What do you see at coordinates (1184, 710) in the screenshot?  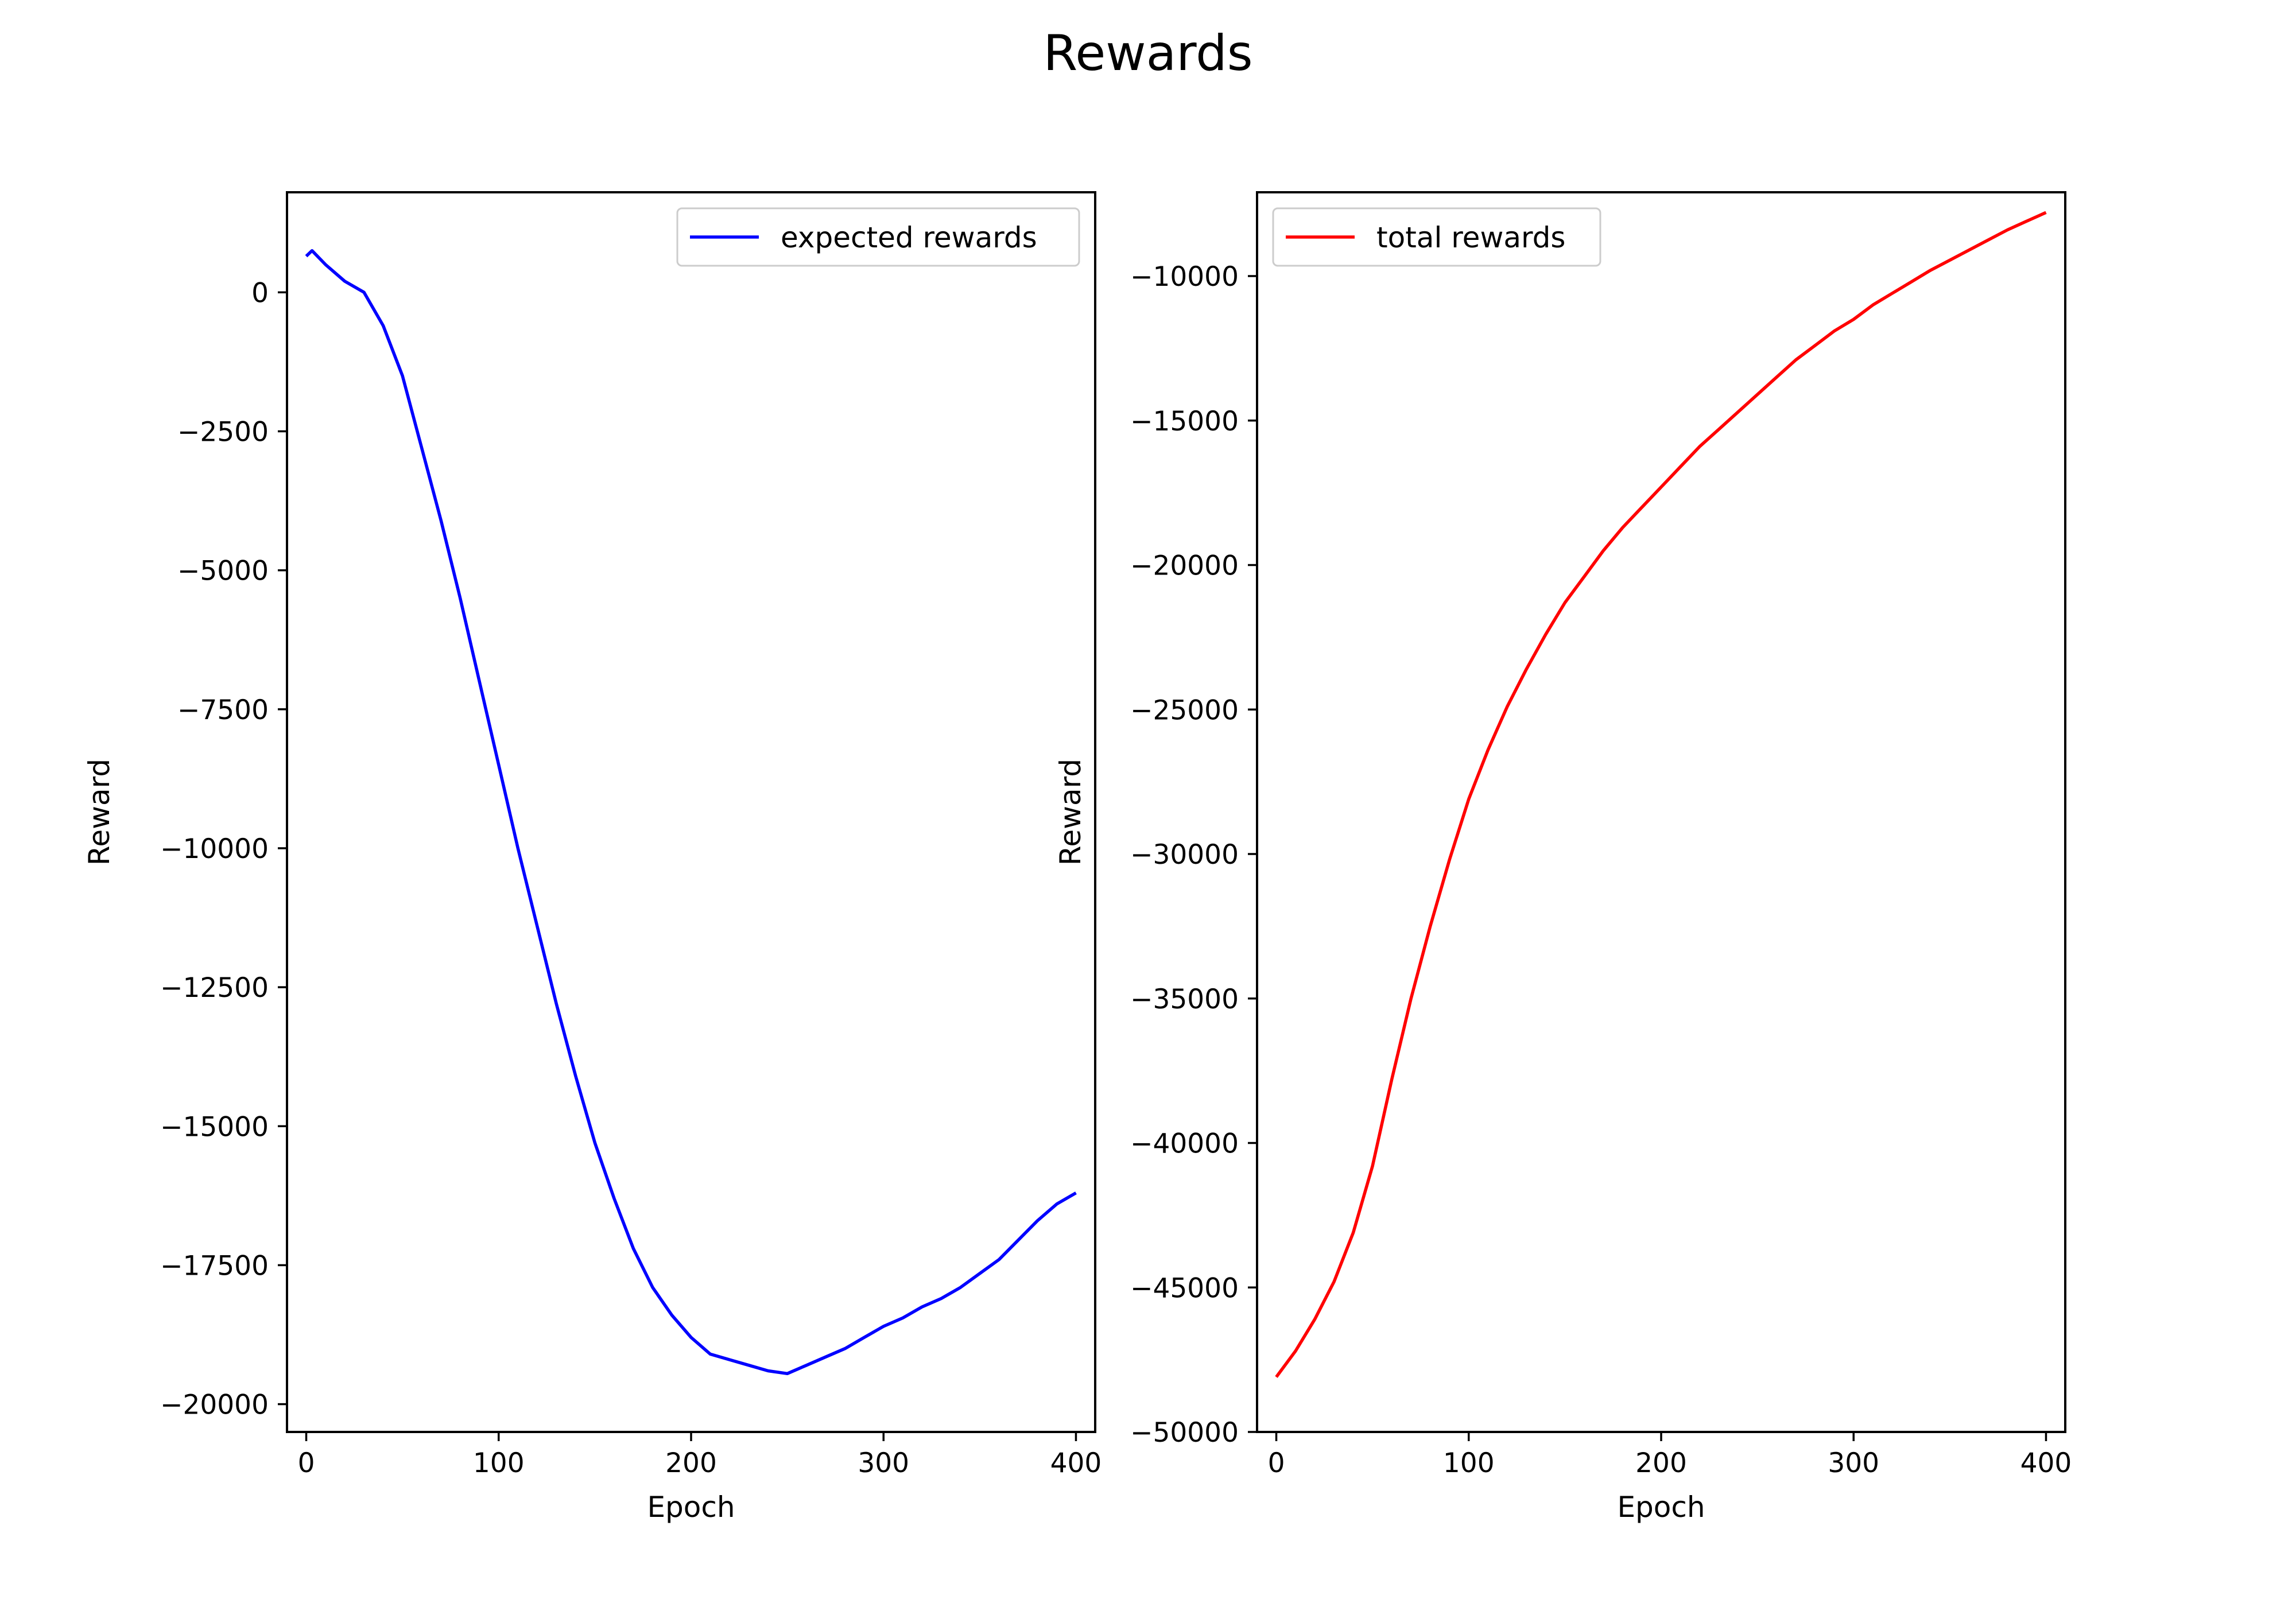 I see `y-tick-label-25000: −25000` at bounding box center [1184, 710].